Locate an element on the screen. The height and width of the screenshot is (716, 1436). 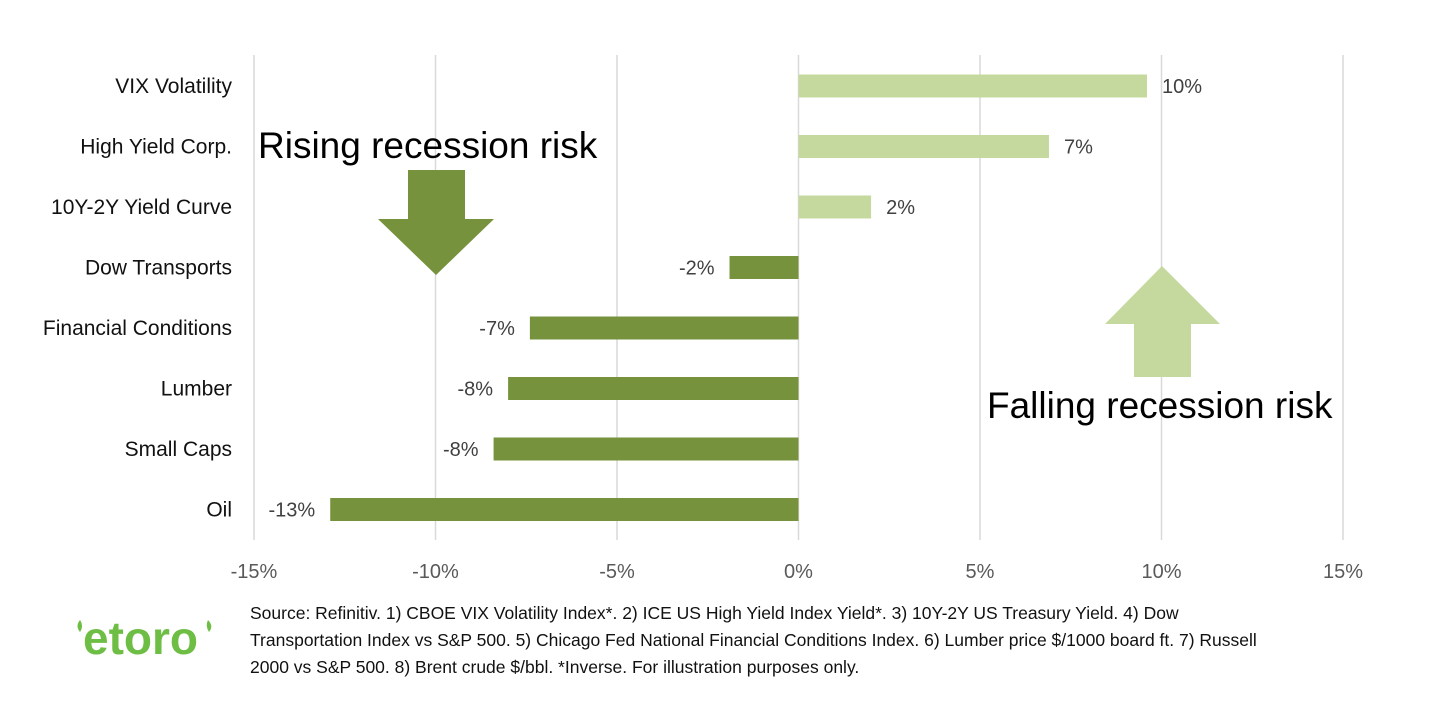
x-tick-label: 5% is located at coordinates (980, 572).